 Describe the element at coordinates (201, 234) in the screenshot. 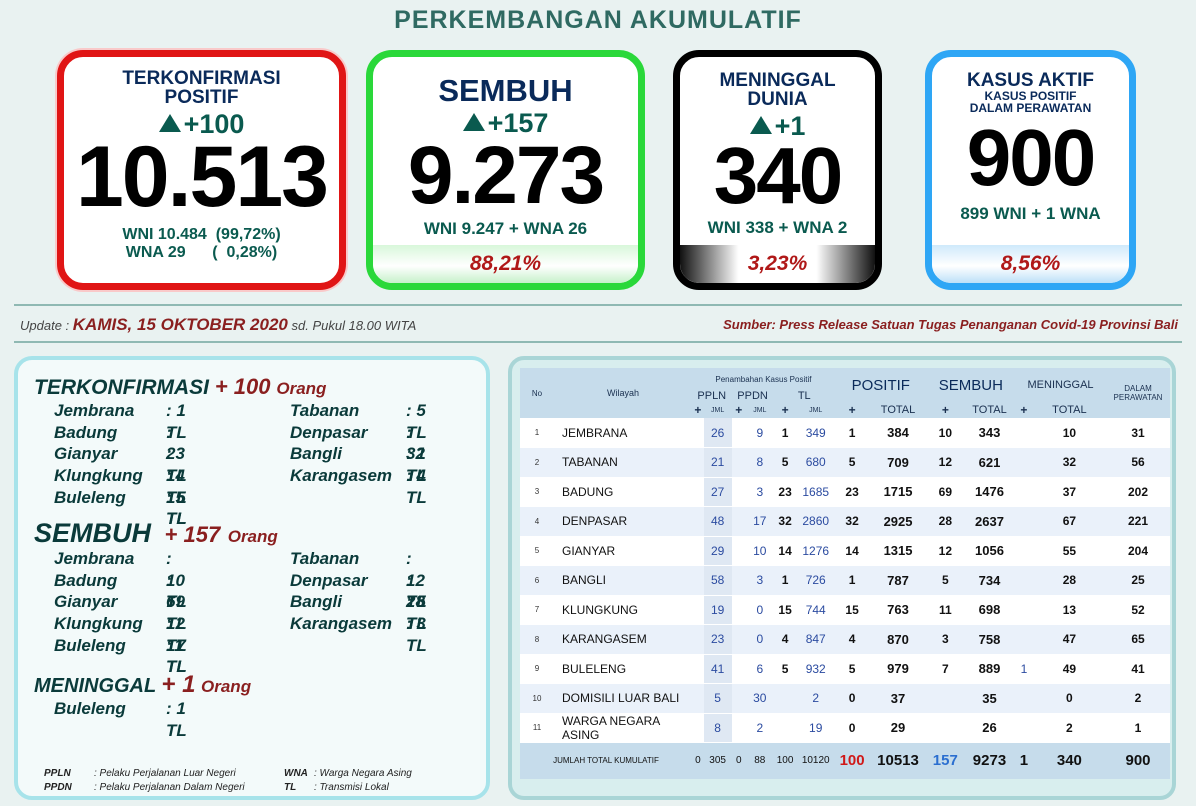

I see `card-sub: WNI 10.484 (99,72%)` at that location.